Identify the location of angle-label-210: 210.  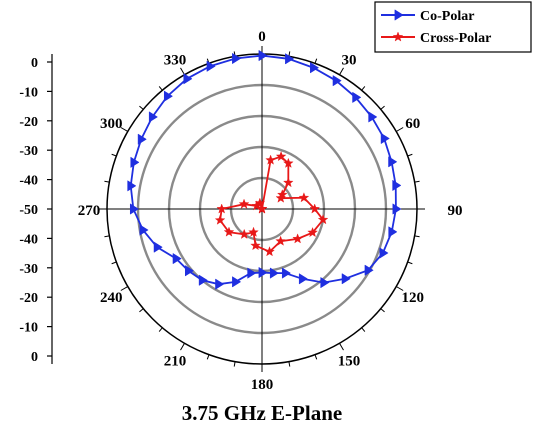
(175, 362).